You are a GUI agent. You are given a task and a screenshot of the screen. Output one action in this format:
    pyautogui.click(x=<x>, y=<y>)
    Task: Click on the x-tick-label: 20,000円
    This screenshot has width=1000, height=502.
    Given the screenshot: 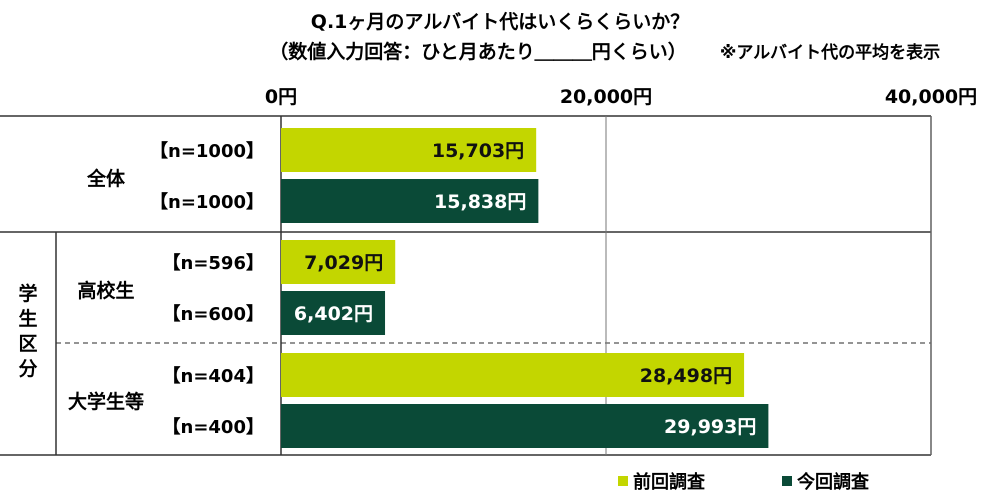 What is the action you would take?
    pyautogui.click(x=606, y=97)
    